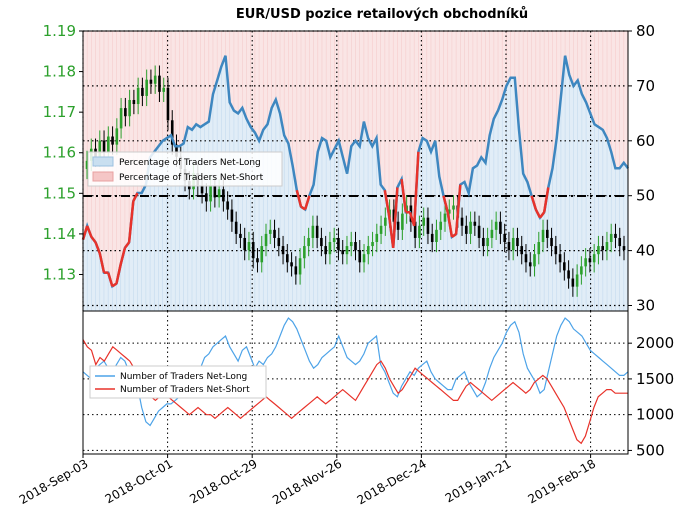  I want to click on price-tick-label: 1.19, so click(59, 31).